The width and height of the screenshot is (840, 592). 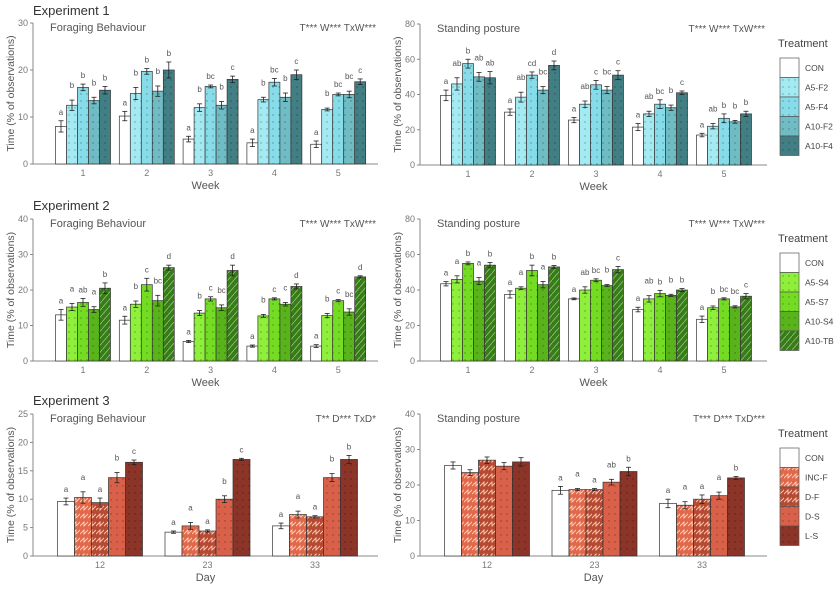 What do you see at coordinates (210, 173) in the screenshot?
I see `x-tick-label: 3` at bounding box center [210, 173].